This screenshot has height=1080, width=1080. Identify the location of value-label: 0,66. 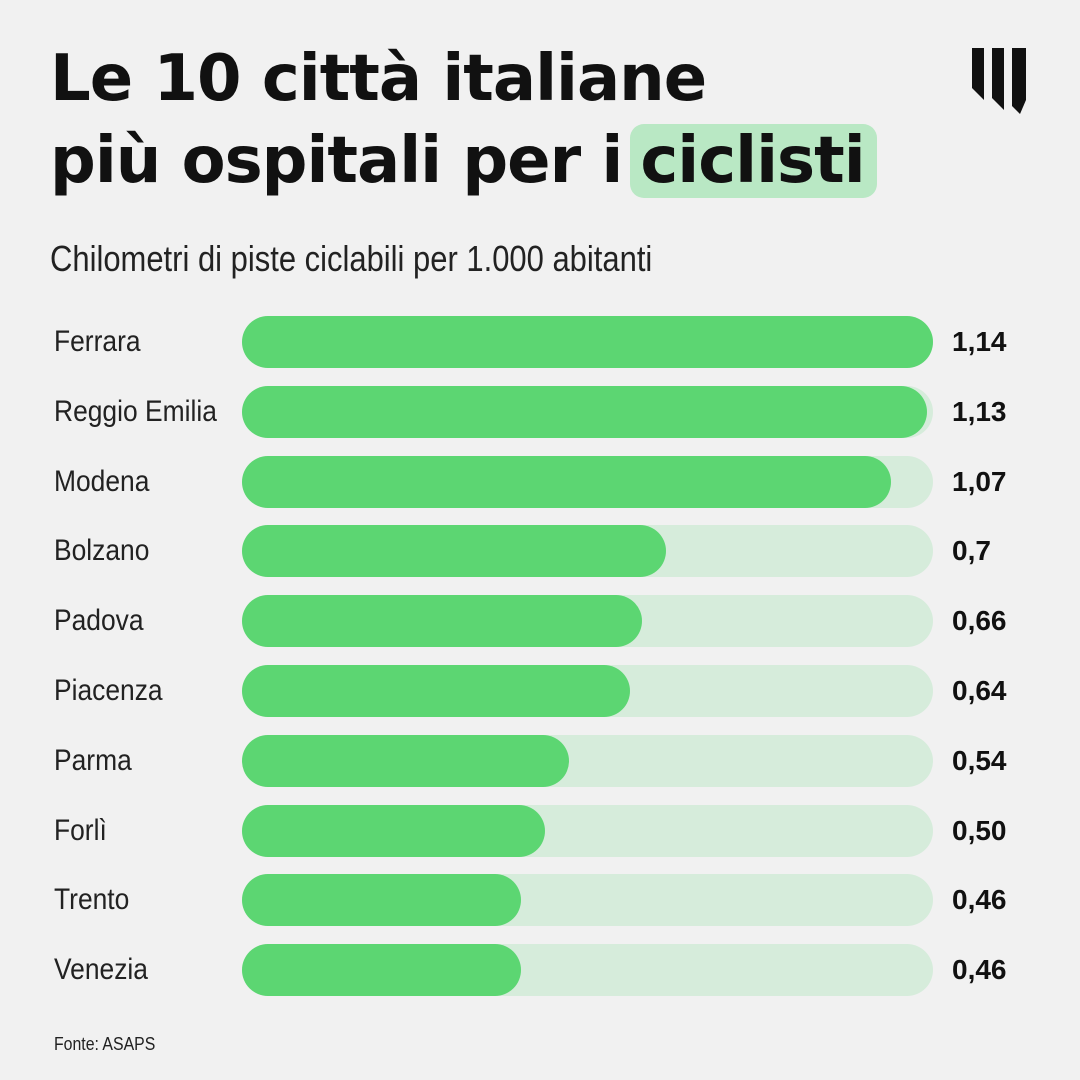
(979, 620).